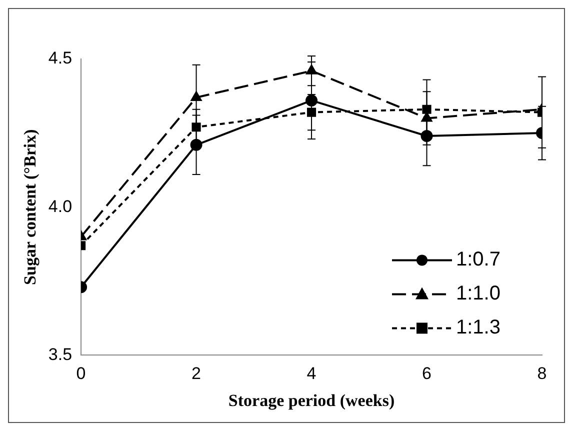  Describe the element at coordinates (478, 293) in the screenshot. I see `legend-label: 1:1.0` at that location.